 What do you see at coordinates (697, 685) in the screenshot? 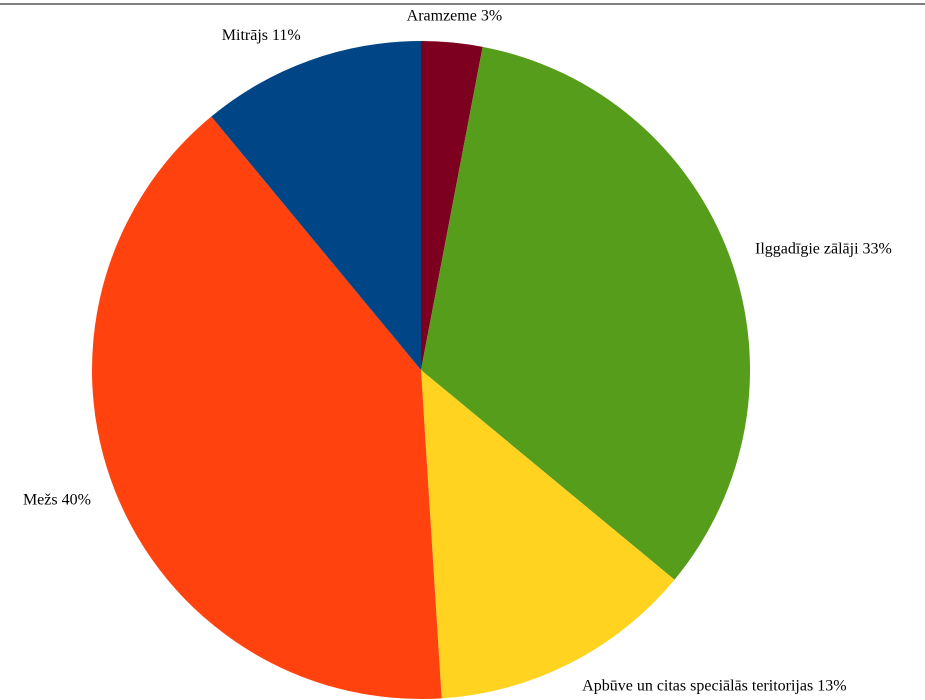
I see `category-label: Apbūve un citas speciālās teritorijas` at bounding box center [697, 685].